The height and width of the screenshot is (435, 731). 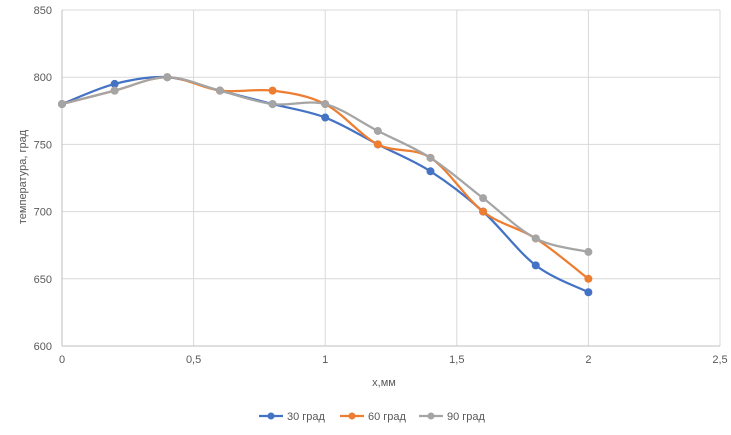 What do you see at coordinates (719, 360) in the screenshot?
I see `x-tick-label: 2,5` at bounding box center [719, 360].